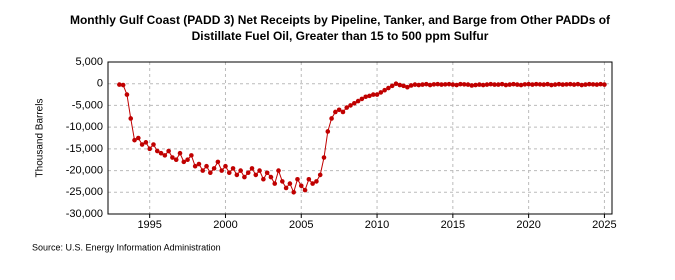 This screenshot has height=280, width=675. What do you see at coordinates (604, 225) in the screenshot?
I see `x-tick-label: 2025` at bounding box center [604, 225].